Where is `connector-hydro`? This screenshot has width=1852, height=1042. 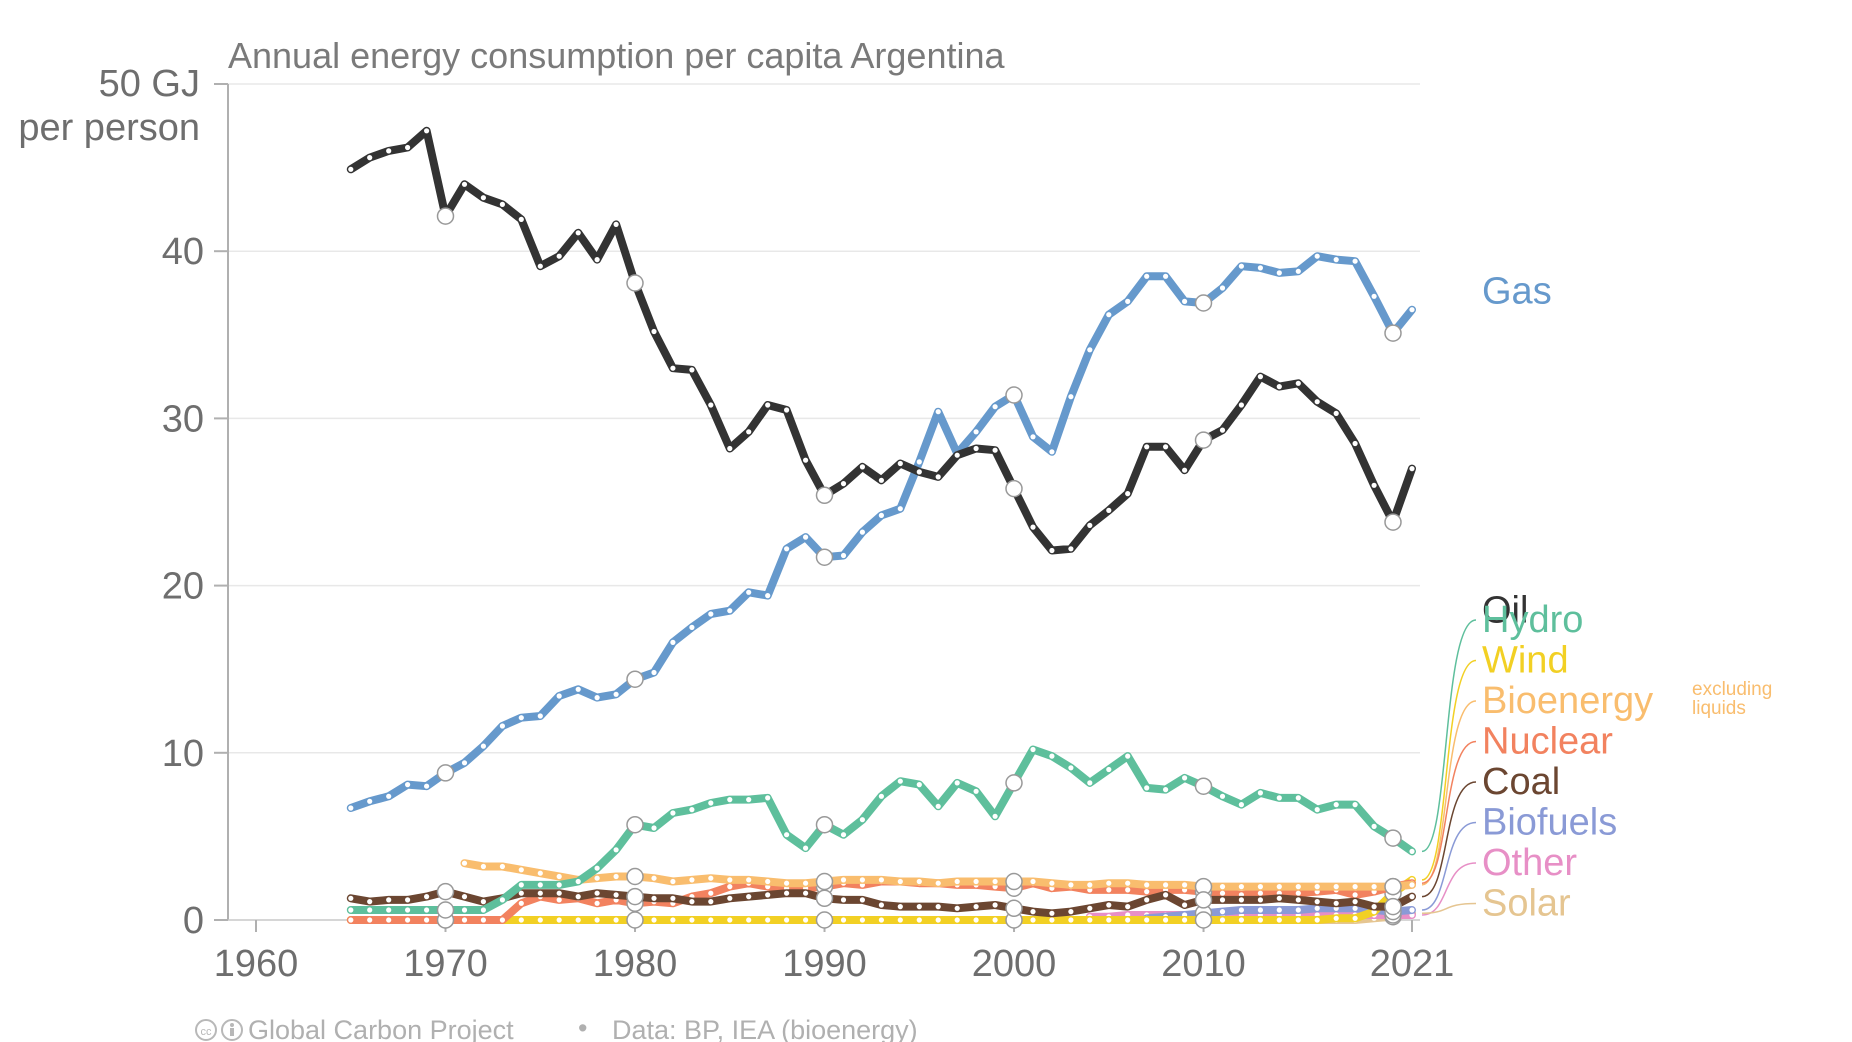
connector-hydro is located at coordinates (1449, 736).